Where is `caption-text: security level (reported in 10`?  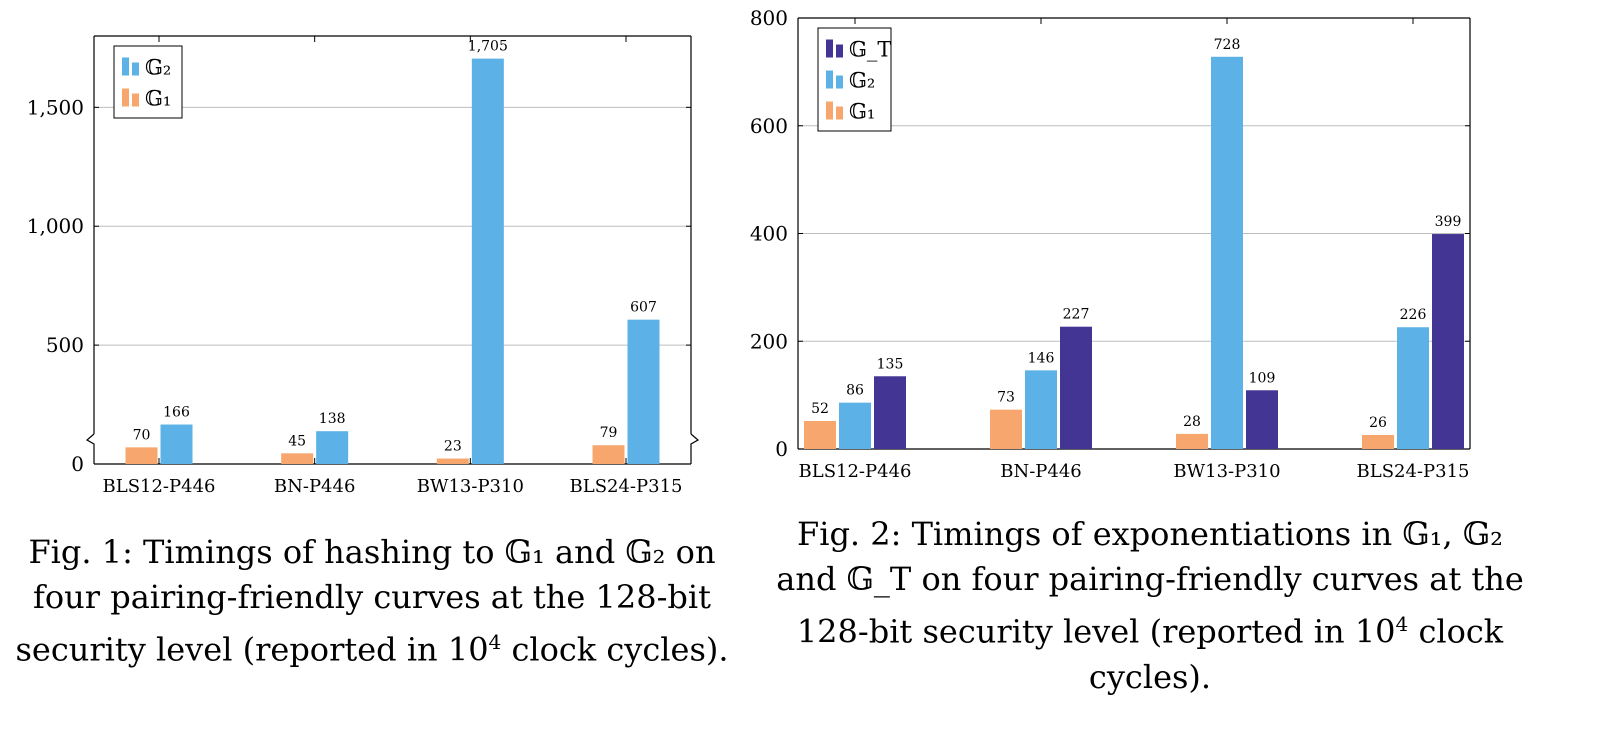
caption-text: security level (reported in 10 is located at coordinates (252, 649).